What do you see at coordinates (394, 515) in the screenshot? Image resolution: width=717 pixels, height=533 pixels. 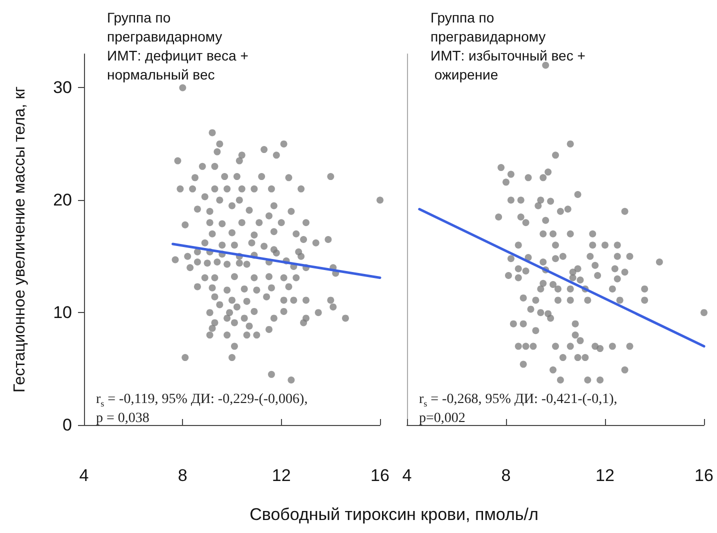 I see `x-axis-title: Свободный тироксин крови, пмоль/л` at bounding box center [394, 515].